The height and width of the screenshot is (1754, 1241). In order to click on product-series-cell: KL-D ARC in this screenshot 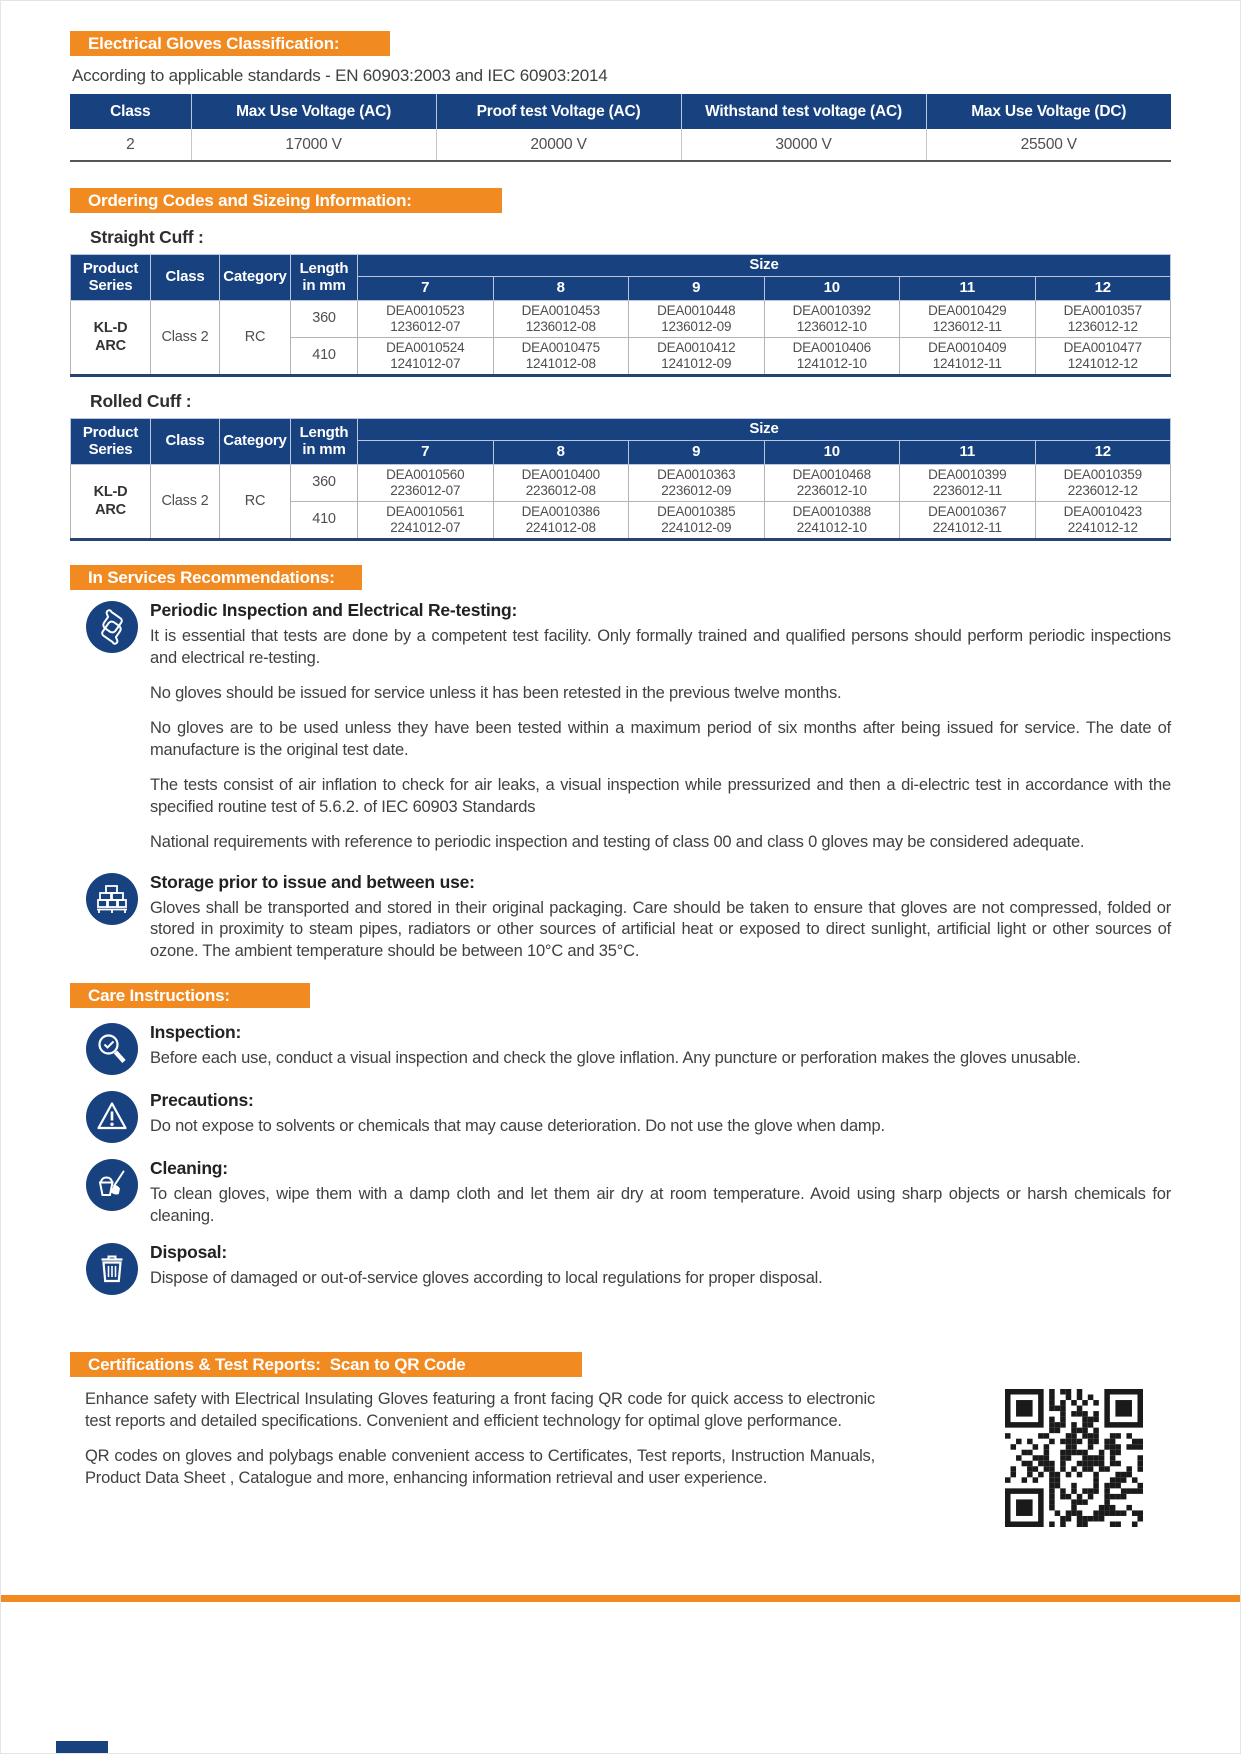, I will do `click(110, 502)`.